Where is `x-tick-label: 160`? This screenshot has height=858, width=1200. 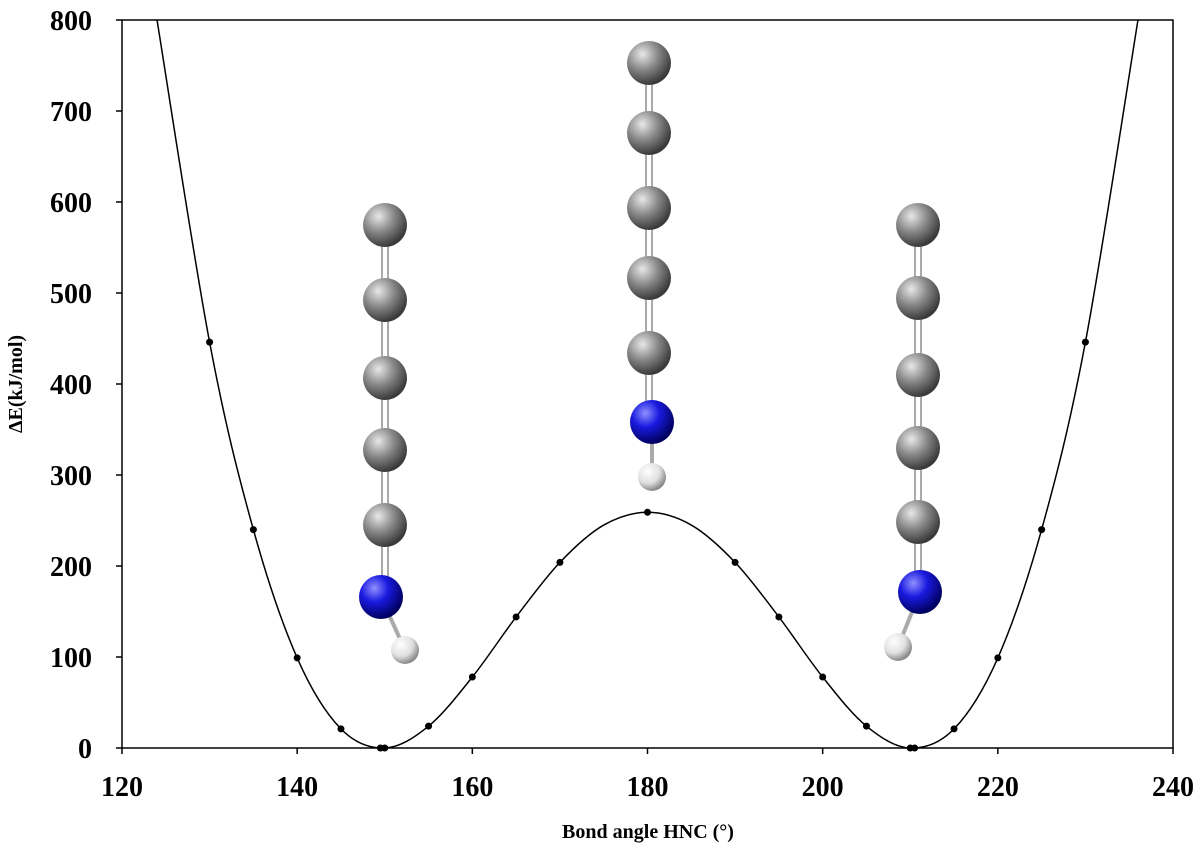
x-tick-label: 160 is located at coordinates (472, 787).